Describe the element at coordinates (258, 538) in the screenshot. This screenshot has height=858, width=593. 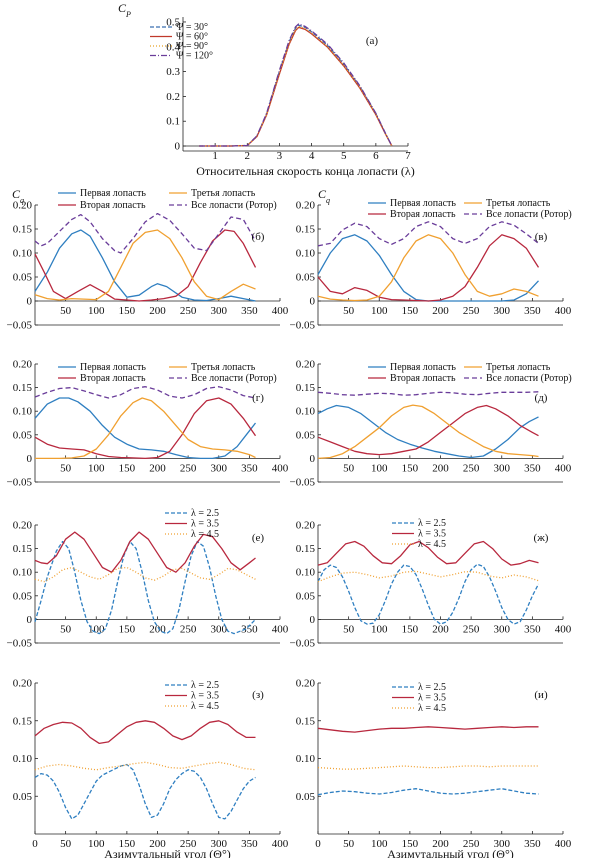
I see `panel-label: (е)` at that location.